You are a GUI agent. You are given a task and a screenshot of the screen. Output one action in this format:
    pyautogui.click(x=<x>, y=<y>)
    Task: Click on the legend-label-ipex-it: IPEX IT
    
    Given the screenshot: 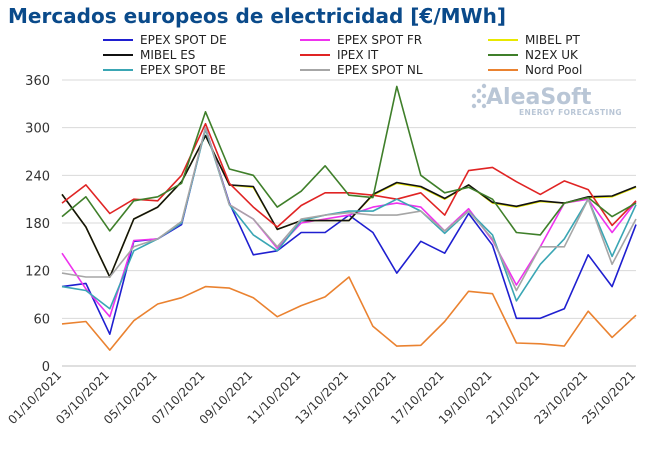 What is the action you would take?
    pyautogui.click(x=358, y=55)
    